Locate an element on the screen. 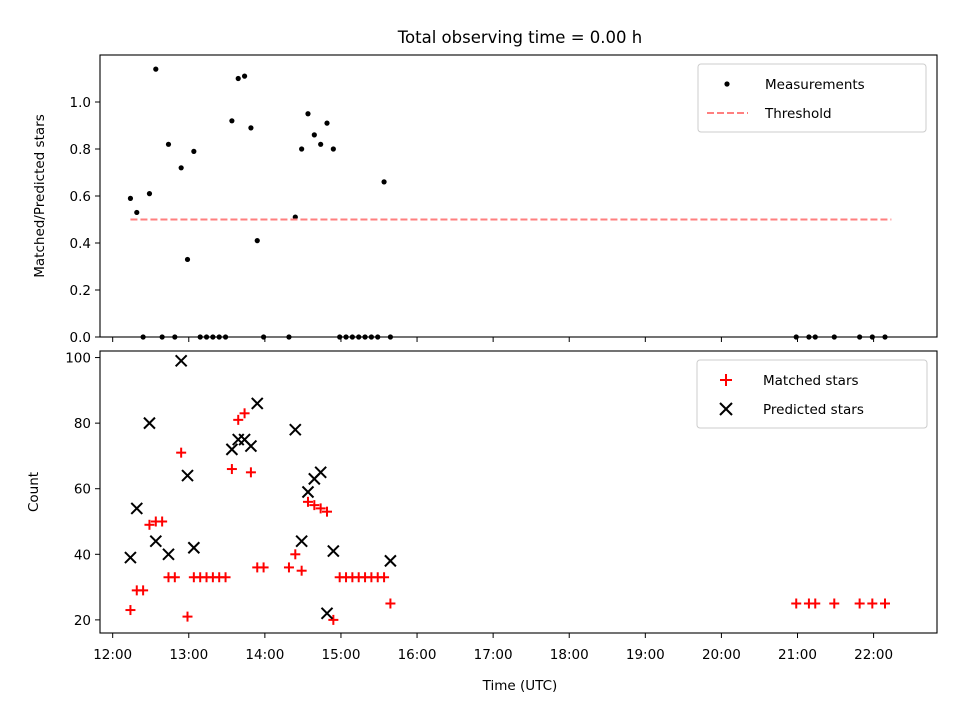 The width and height of the screenshot is (960, 720). x-tick-label: 12:00 is located at coordinates (112, 655).